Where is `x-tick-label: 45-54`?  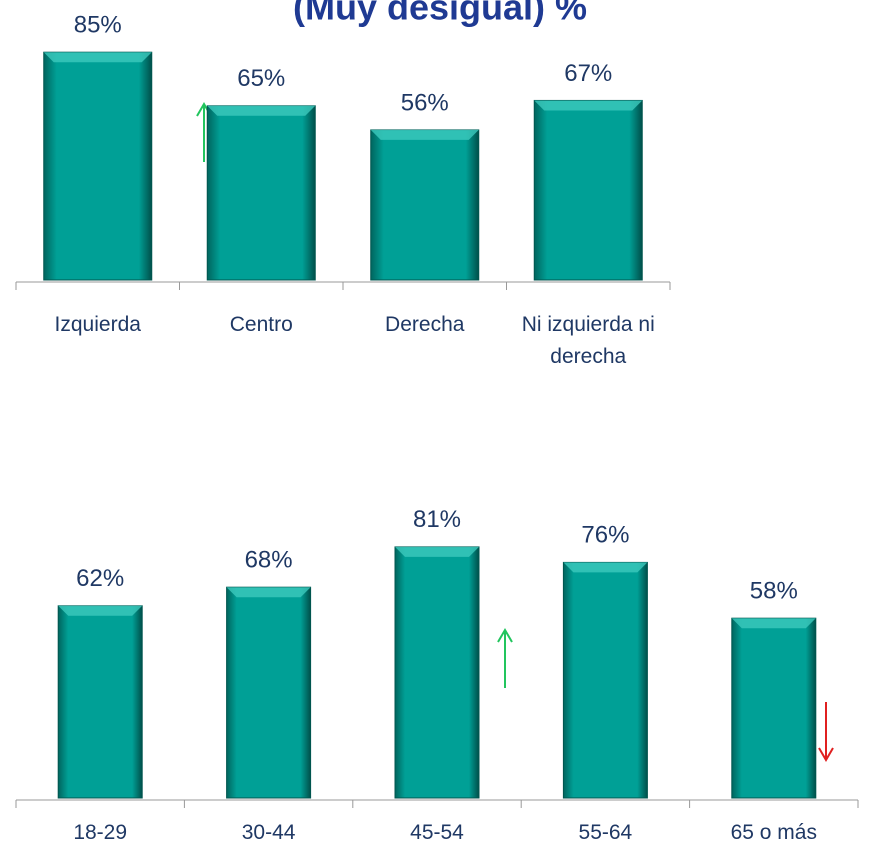 x-tick-label: 45-54 is located at coordinates (437, 832).